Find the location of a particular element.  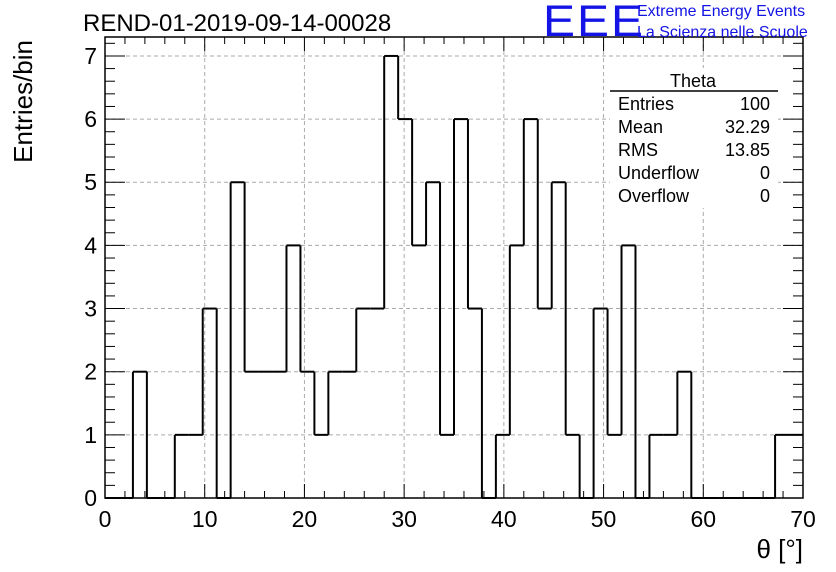

logo-tagline-1: Extreme Energy Events is located at coordinates (721, 11).